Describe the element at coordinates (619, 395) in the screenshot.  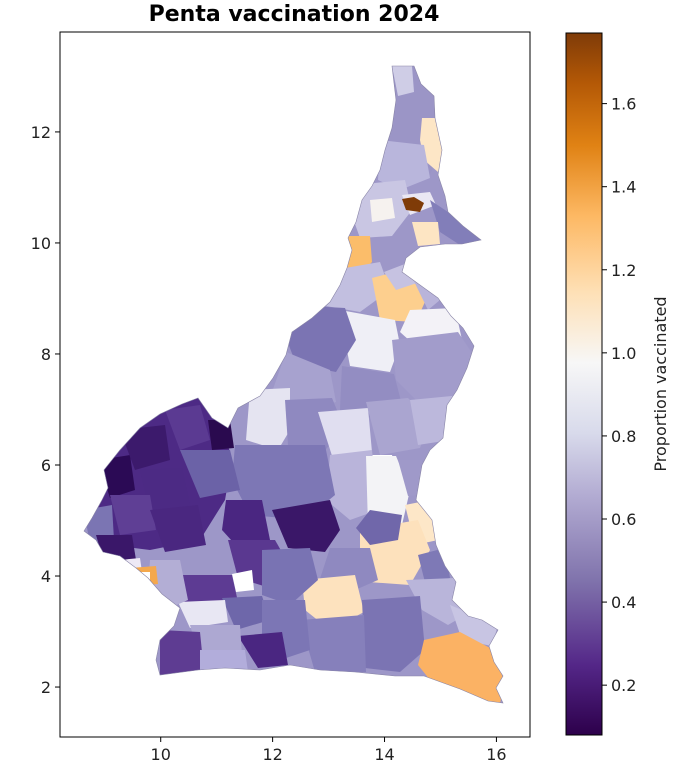
I see `colorbar-ticks: 0.2 0.4 0.6 0.8 1.0 1.2 1.4 1.6` at that location.